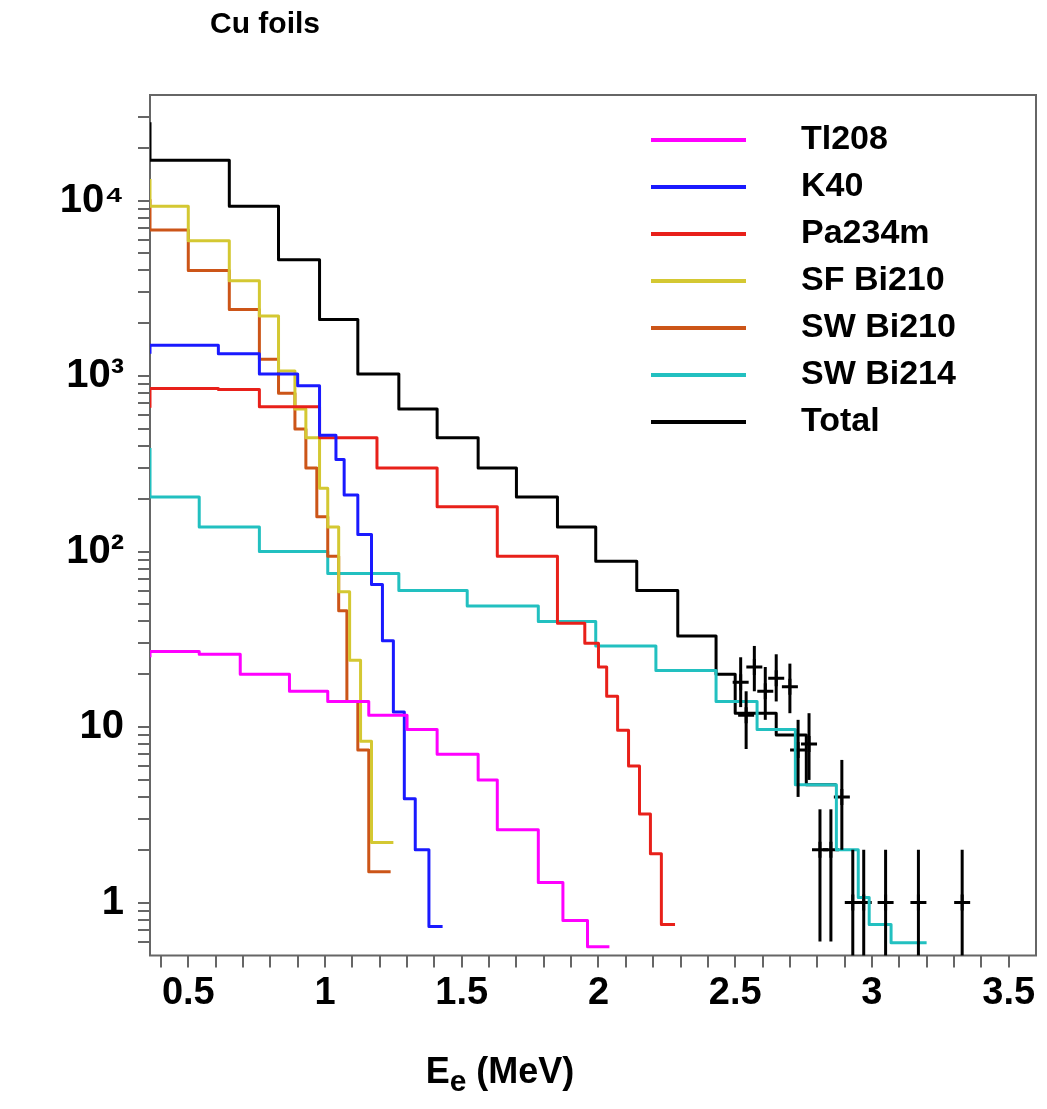  I want to click on x-tick-label: 3, so click(872, 990).